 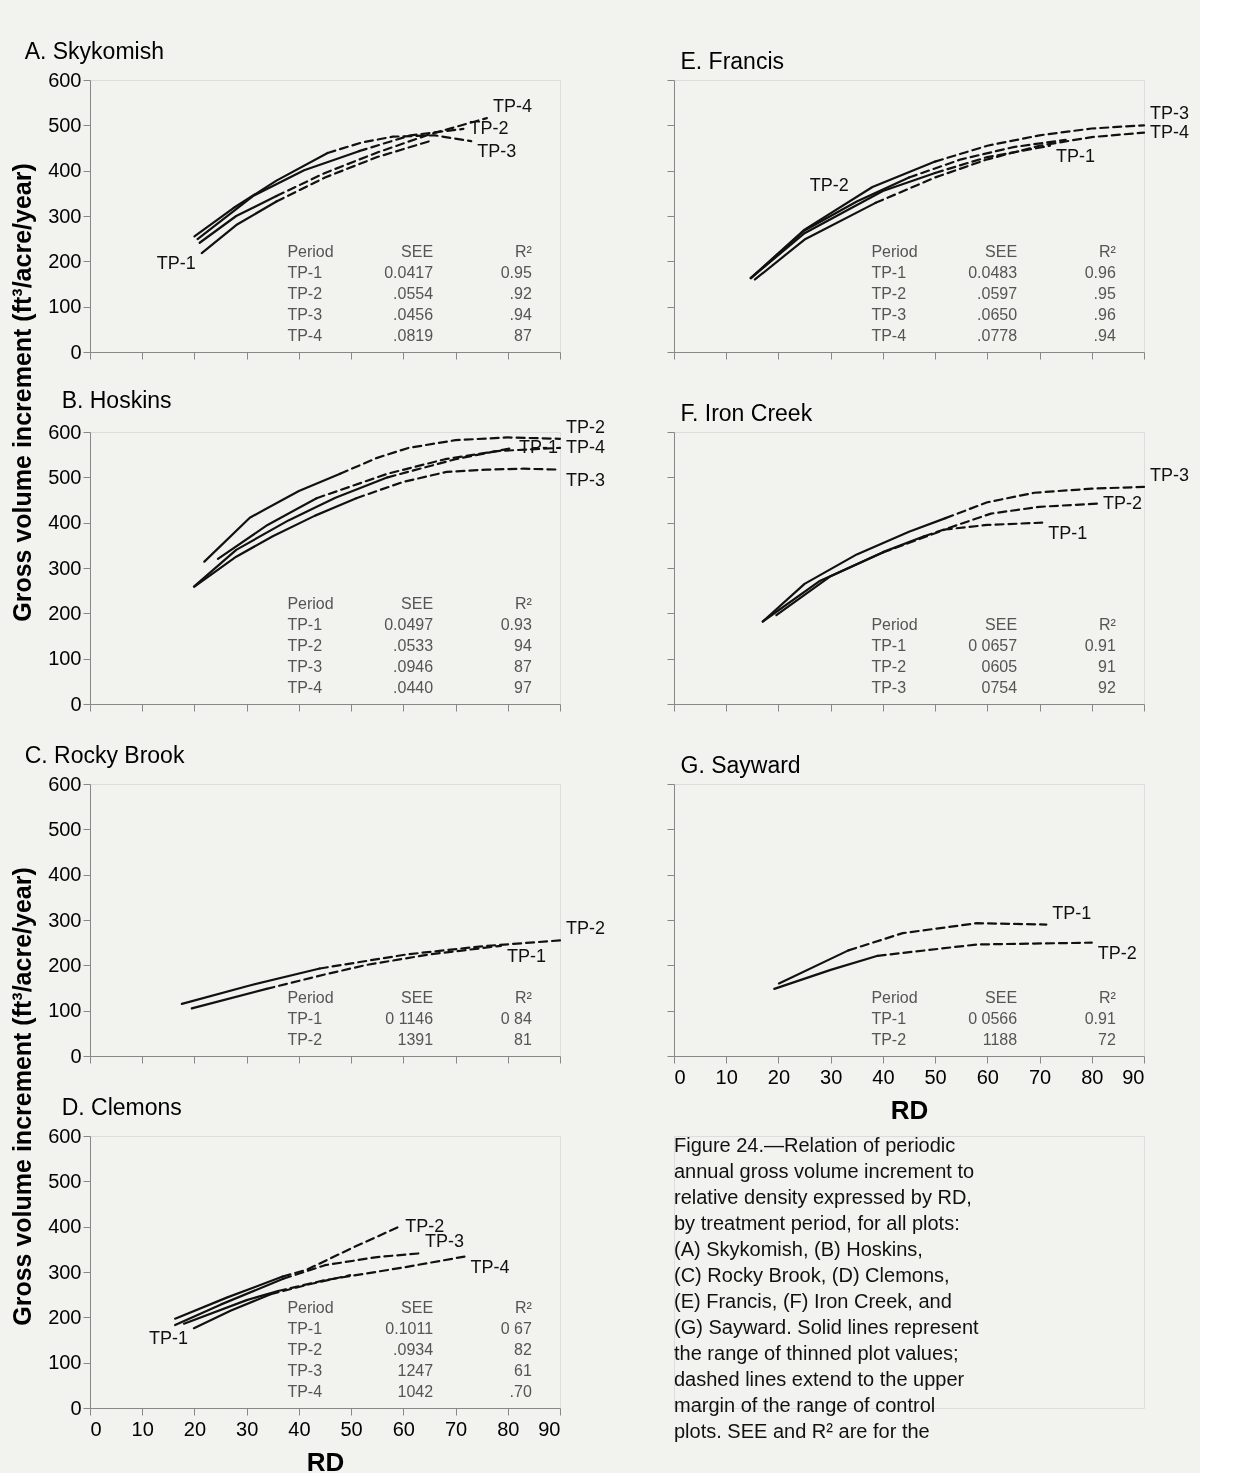 I want to click on annotation: 0.91, so click(x=1100, y=645).